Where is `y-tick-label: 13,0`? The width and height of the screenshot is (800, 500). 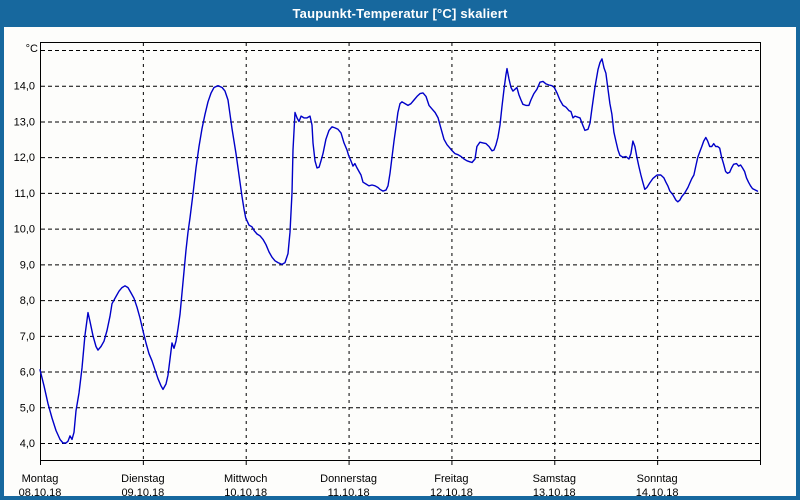
y-tick-label: 13,0 is located at coordinates (24, 122).